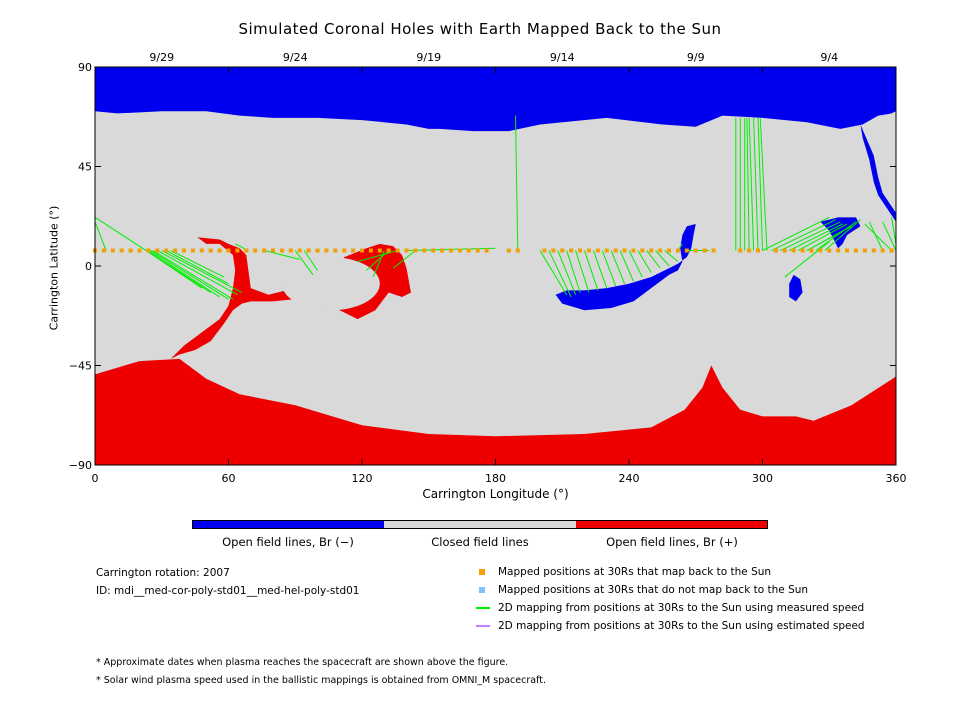 The width and height of the screenshot is (960, 720). I want to click on x-tick-label-4: 240, so click(629, 478).